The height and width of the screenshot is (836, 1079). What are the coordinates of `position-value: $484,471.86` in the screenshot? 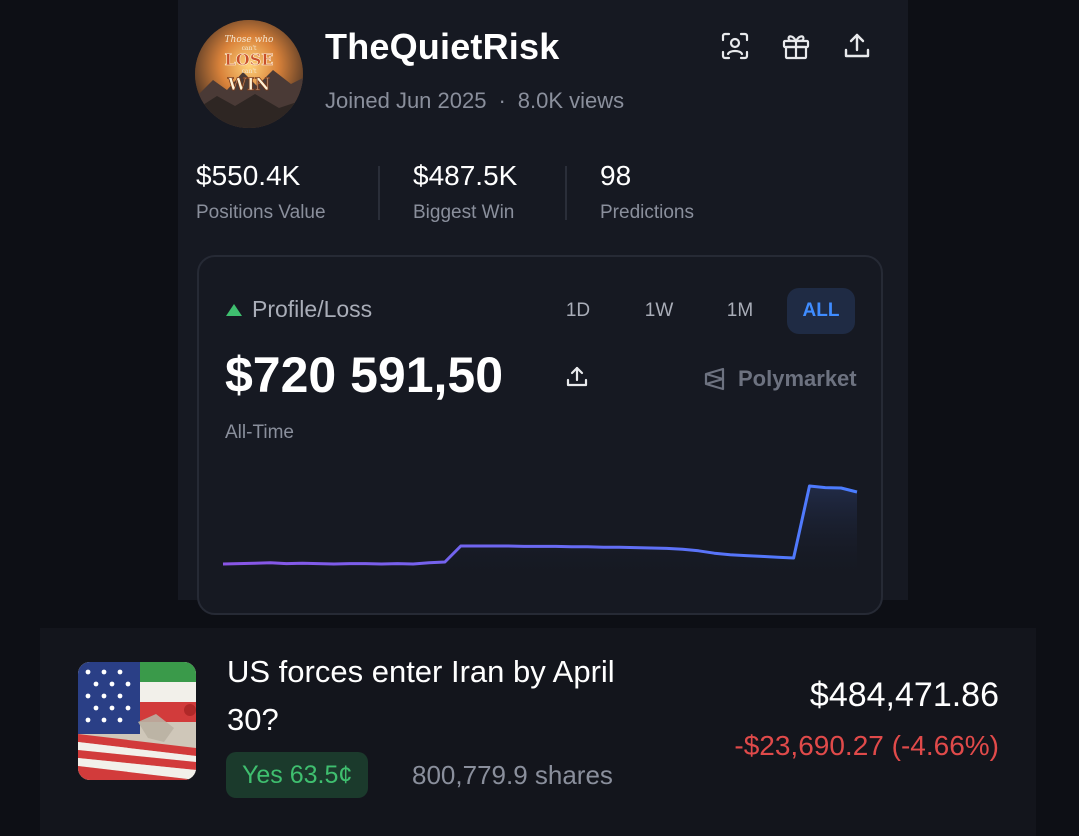 It's located at (904, 695).